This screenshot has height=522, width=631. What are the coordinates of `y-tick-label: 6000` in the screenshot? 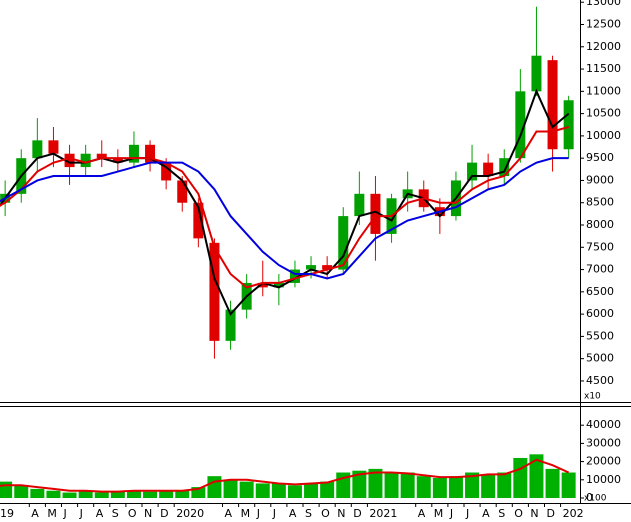 It's located at (600, 313).